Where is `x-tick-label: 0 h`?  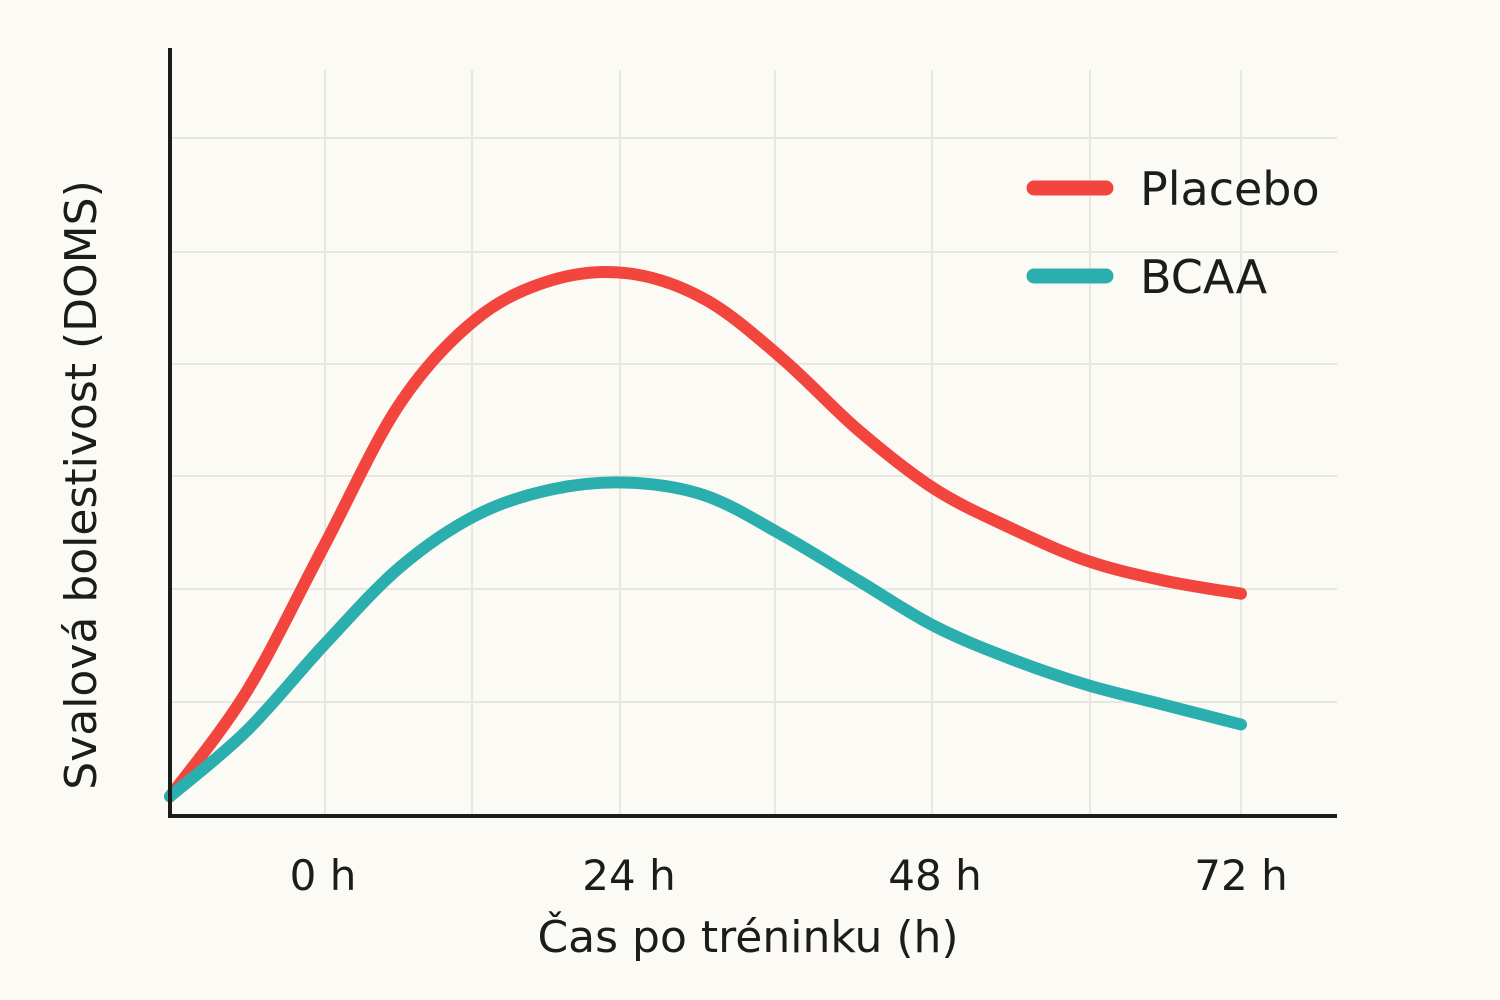
x-tick-label: 0 h is located at coordinates (323, 875).